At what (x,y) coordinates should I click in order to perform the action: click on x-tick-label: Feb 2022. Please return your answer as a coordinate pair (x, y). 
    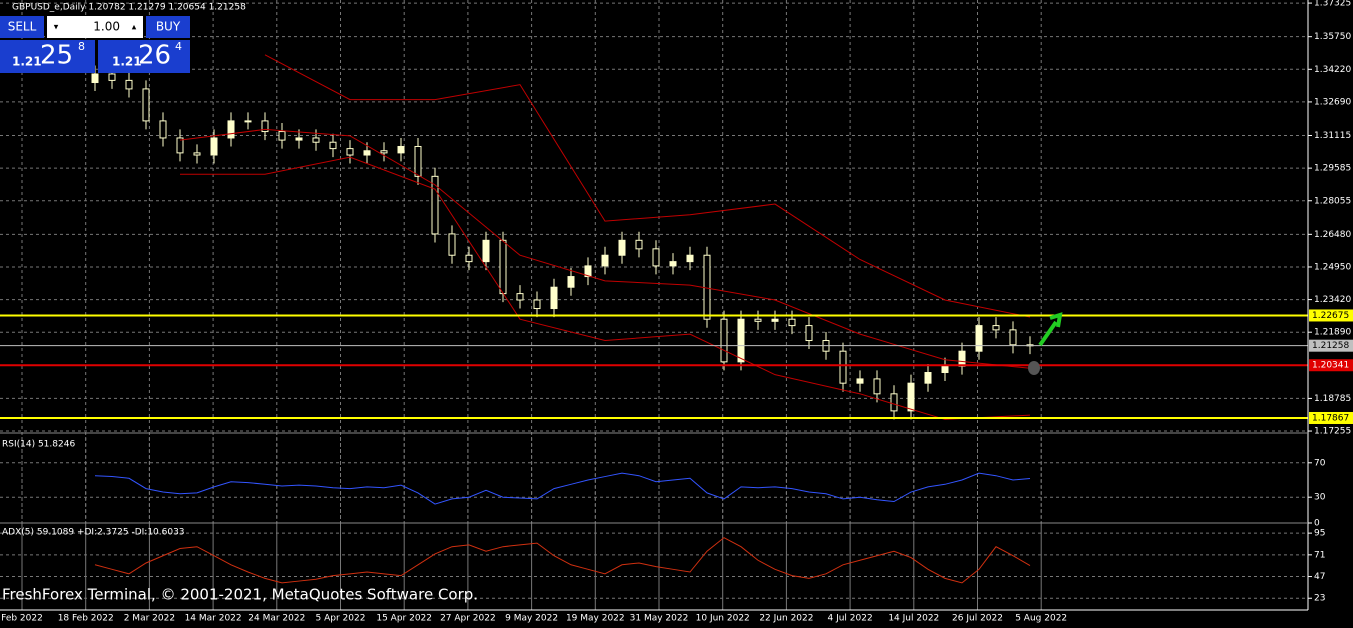
    Looking at the image, I should click on (22, 619).